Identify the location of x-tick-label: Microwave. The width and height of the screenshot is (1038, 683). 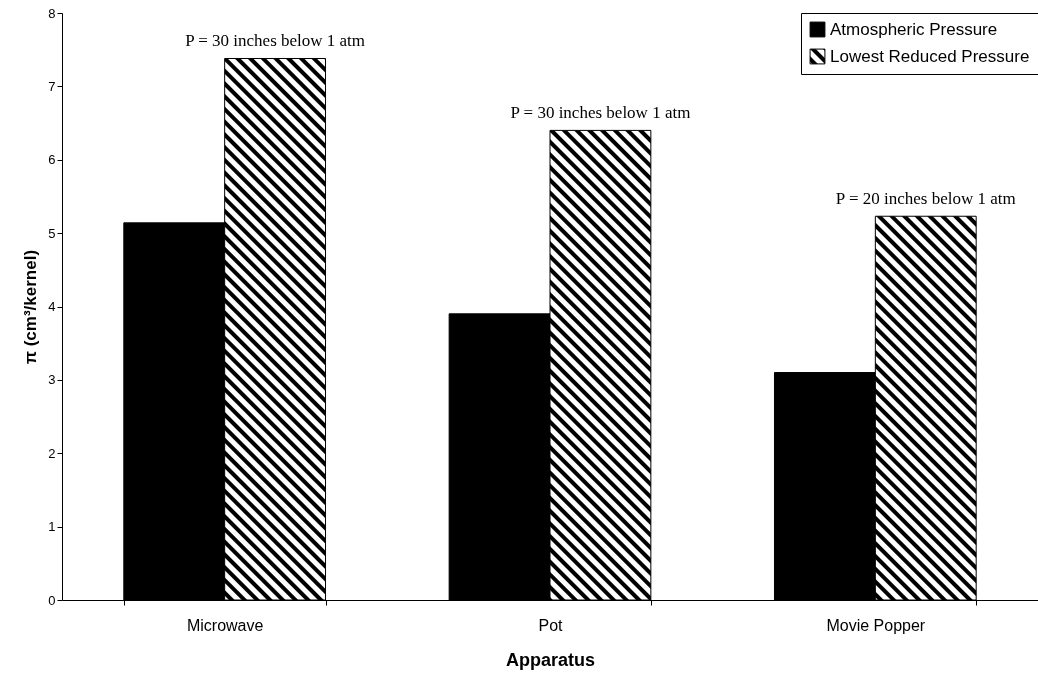
(225, 625).